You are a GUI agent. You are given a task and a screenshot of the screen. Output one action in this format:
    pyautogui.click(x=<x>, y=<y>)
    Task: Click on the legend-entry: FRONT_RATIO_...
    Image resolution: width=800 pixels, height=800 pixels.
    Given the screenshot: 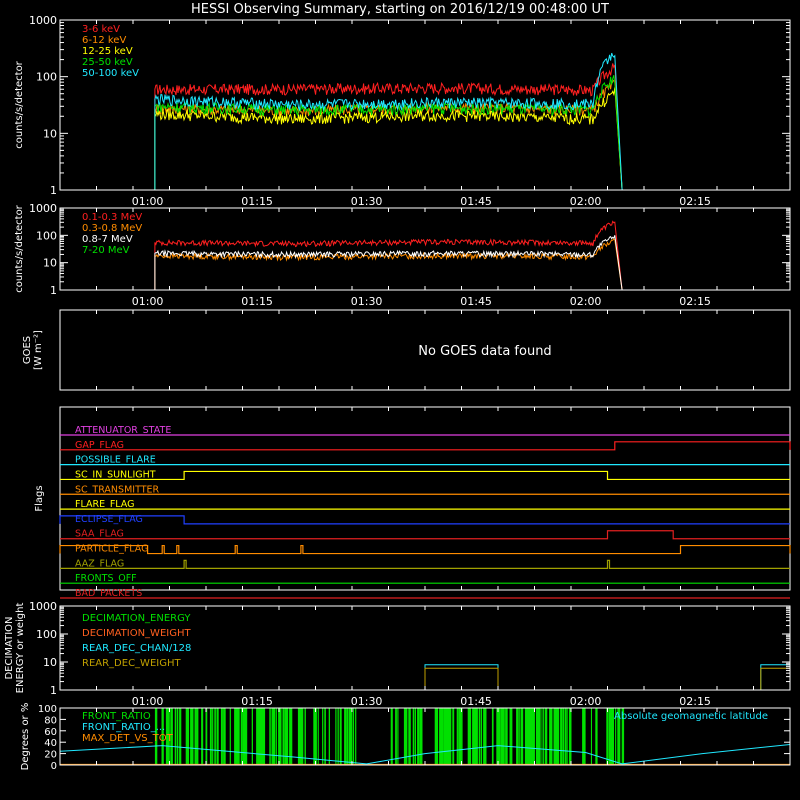 What is the action you would take?
    pyautogui.click(x=123, y=727)
    